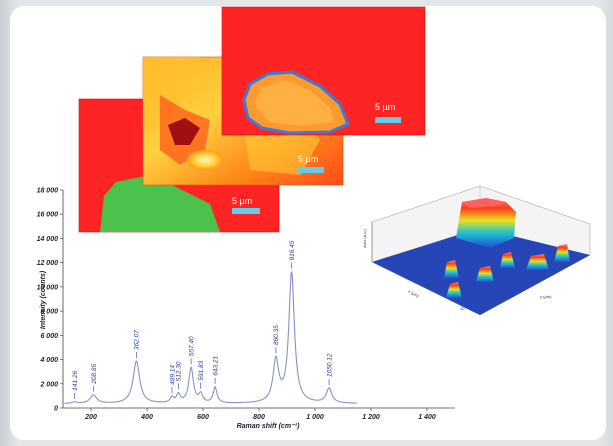 The width and height of the screenshot is (613, 446). What do you see at coordinates (292, 250) in the screenshot?
I see `peak-value: 916.45` at bounding box center [292, 250].